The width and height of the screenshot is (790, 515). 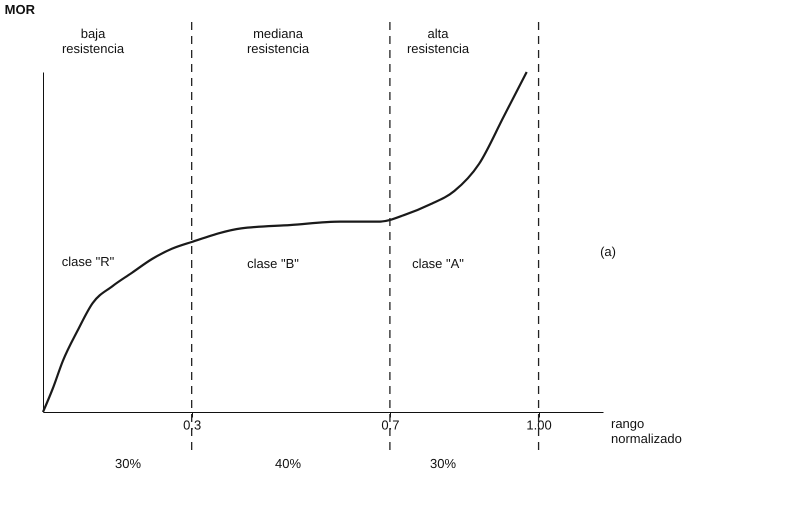 What do you see at coordinates (438, 263) in the screenshot?
I see `annotation: clase "A"` at bounding box center [438, 263].